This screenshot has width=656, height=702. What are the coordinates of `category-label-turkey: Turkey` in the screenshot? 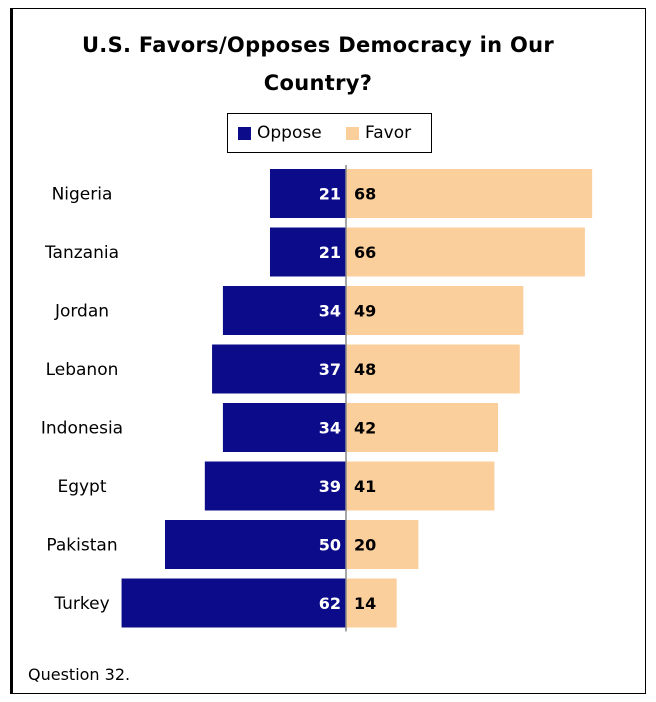 It's located at (81, 604).